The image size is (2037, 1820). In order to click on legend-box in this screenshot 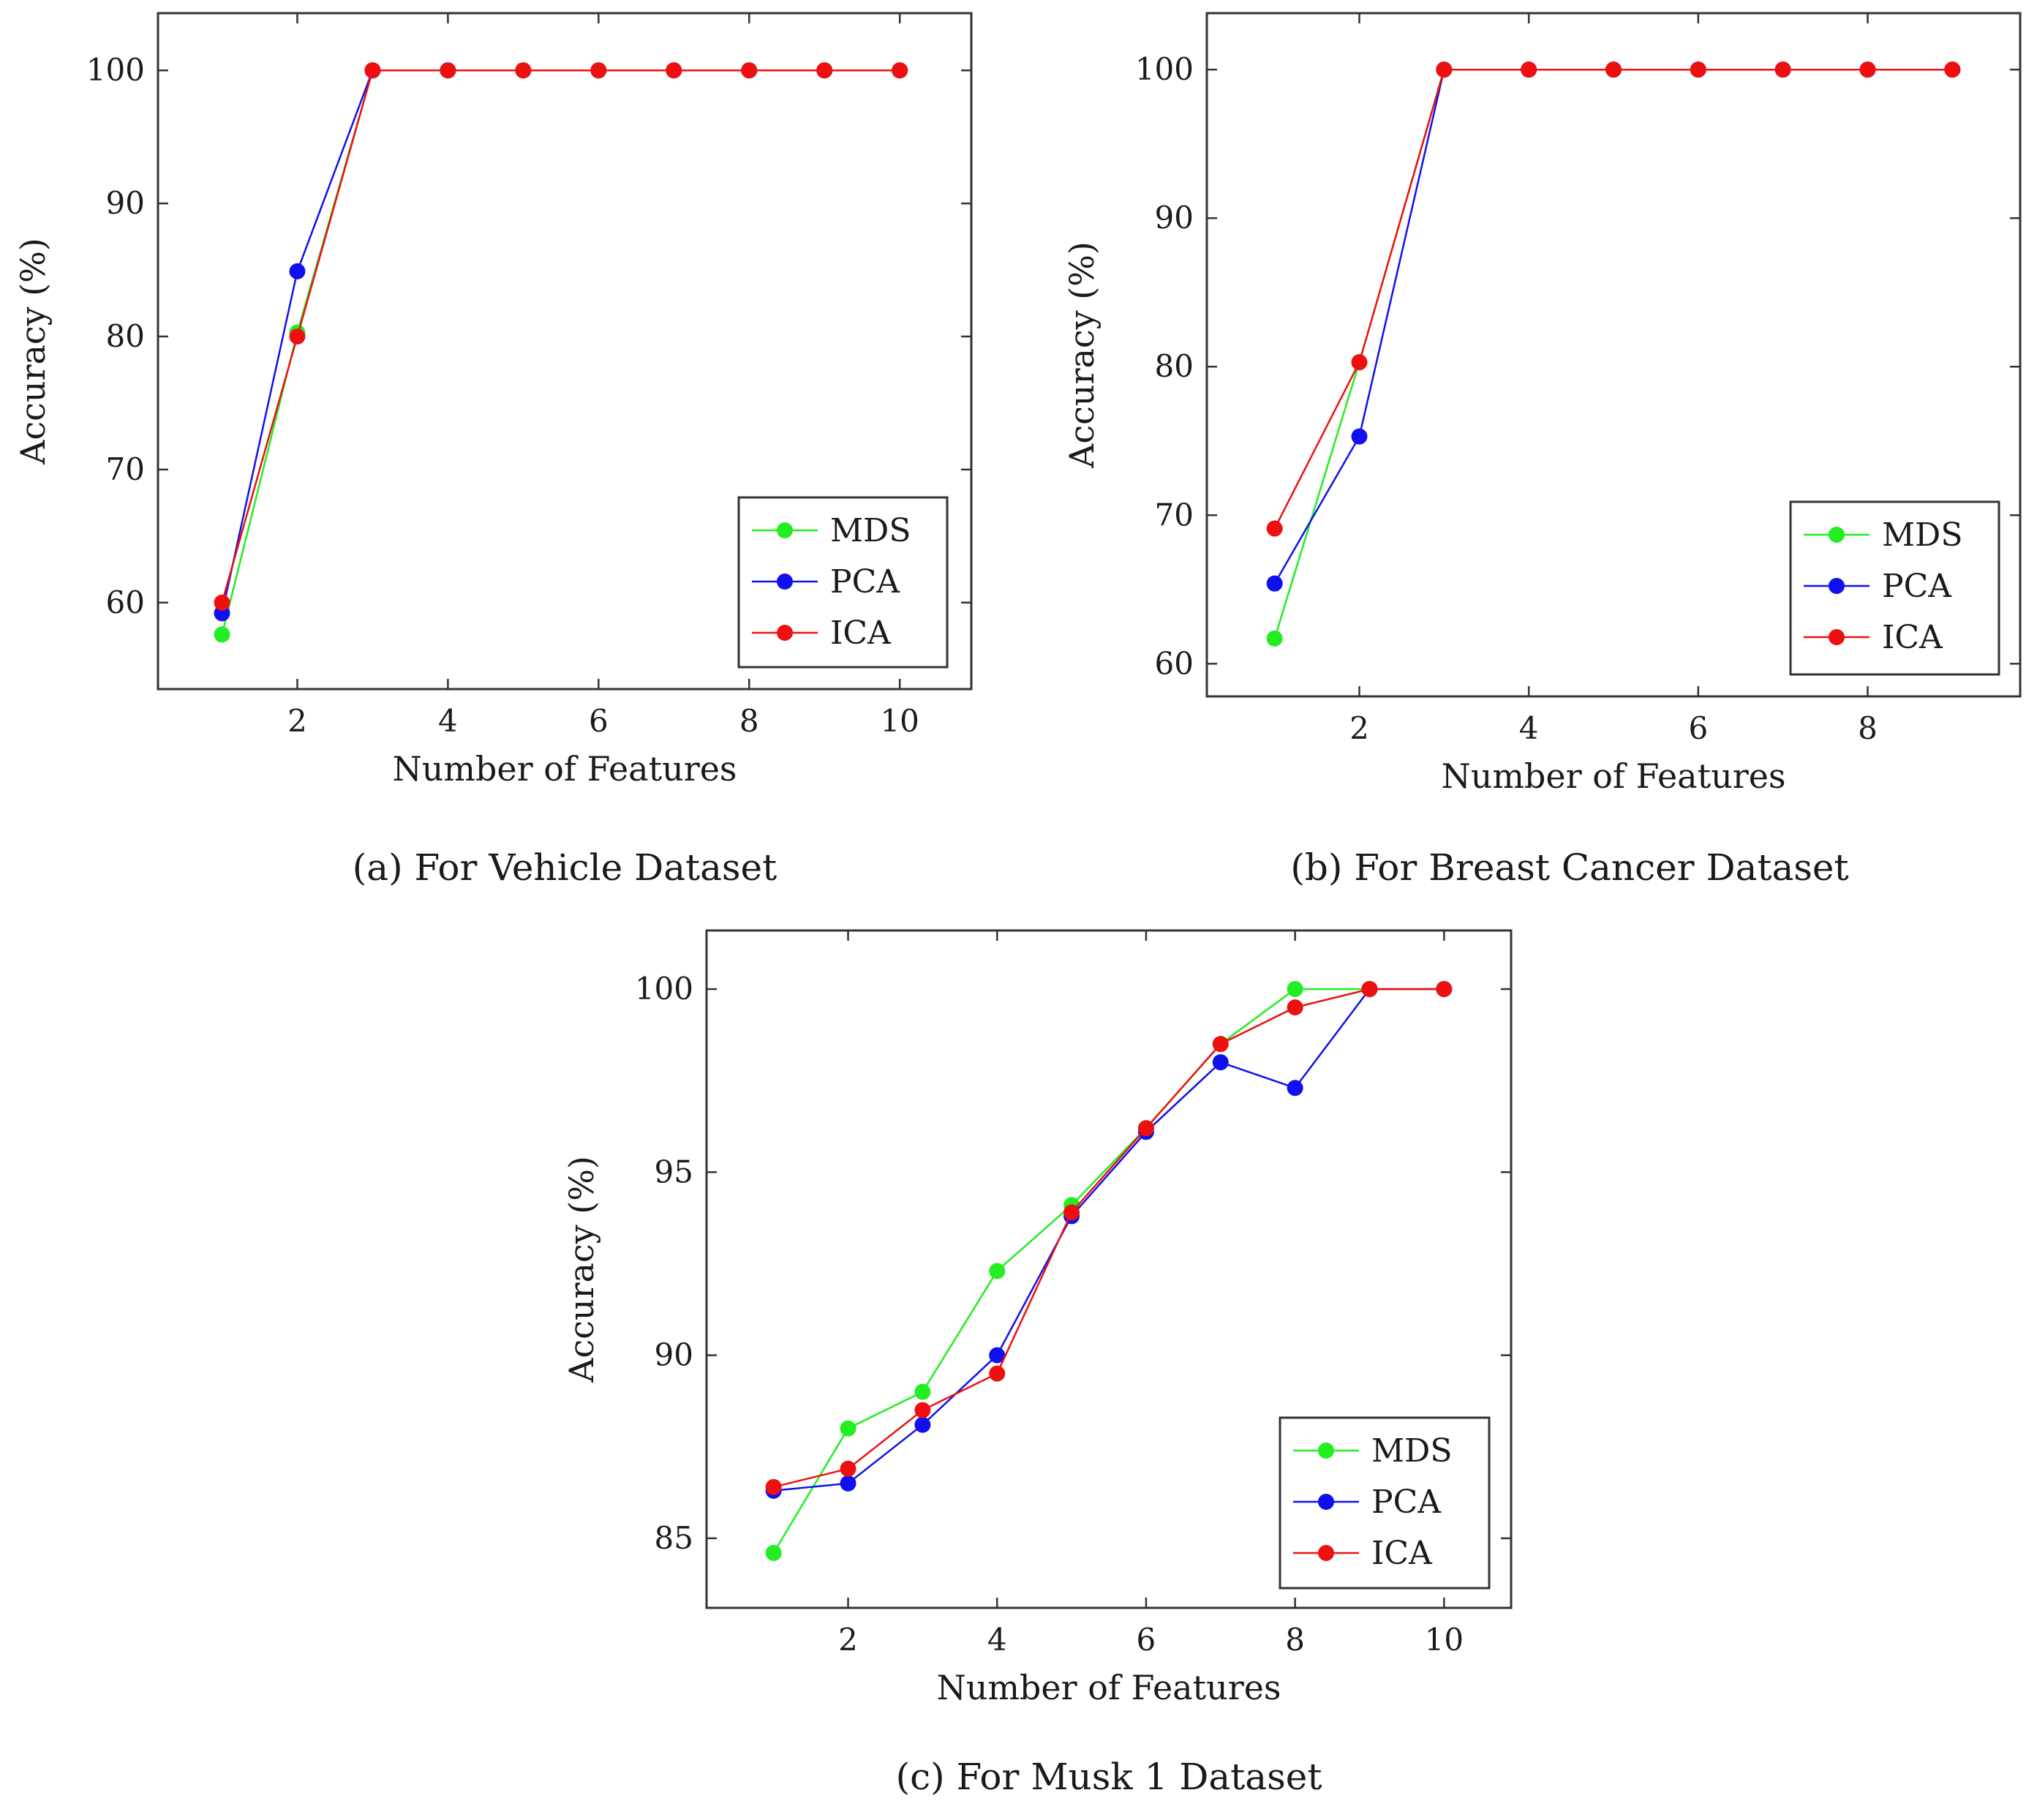, I will do `click(1894, 588)`.